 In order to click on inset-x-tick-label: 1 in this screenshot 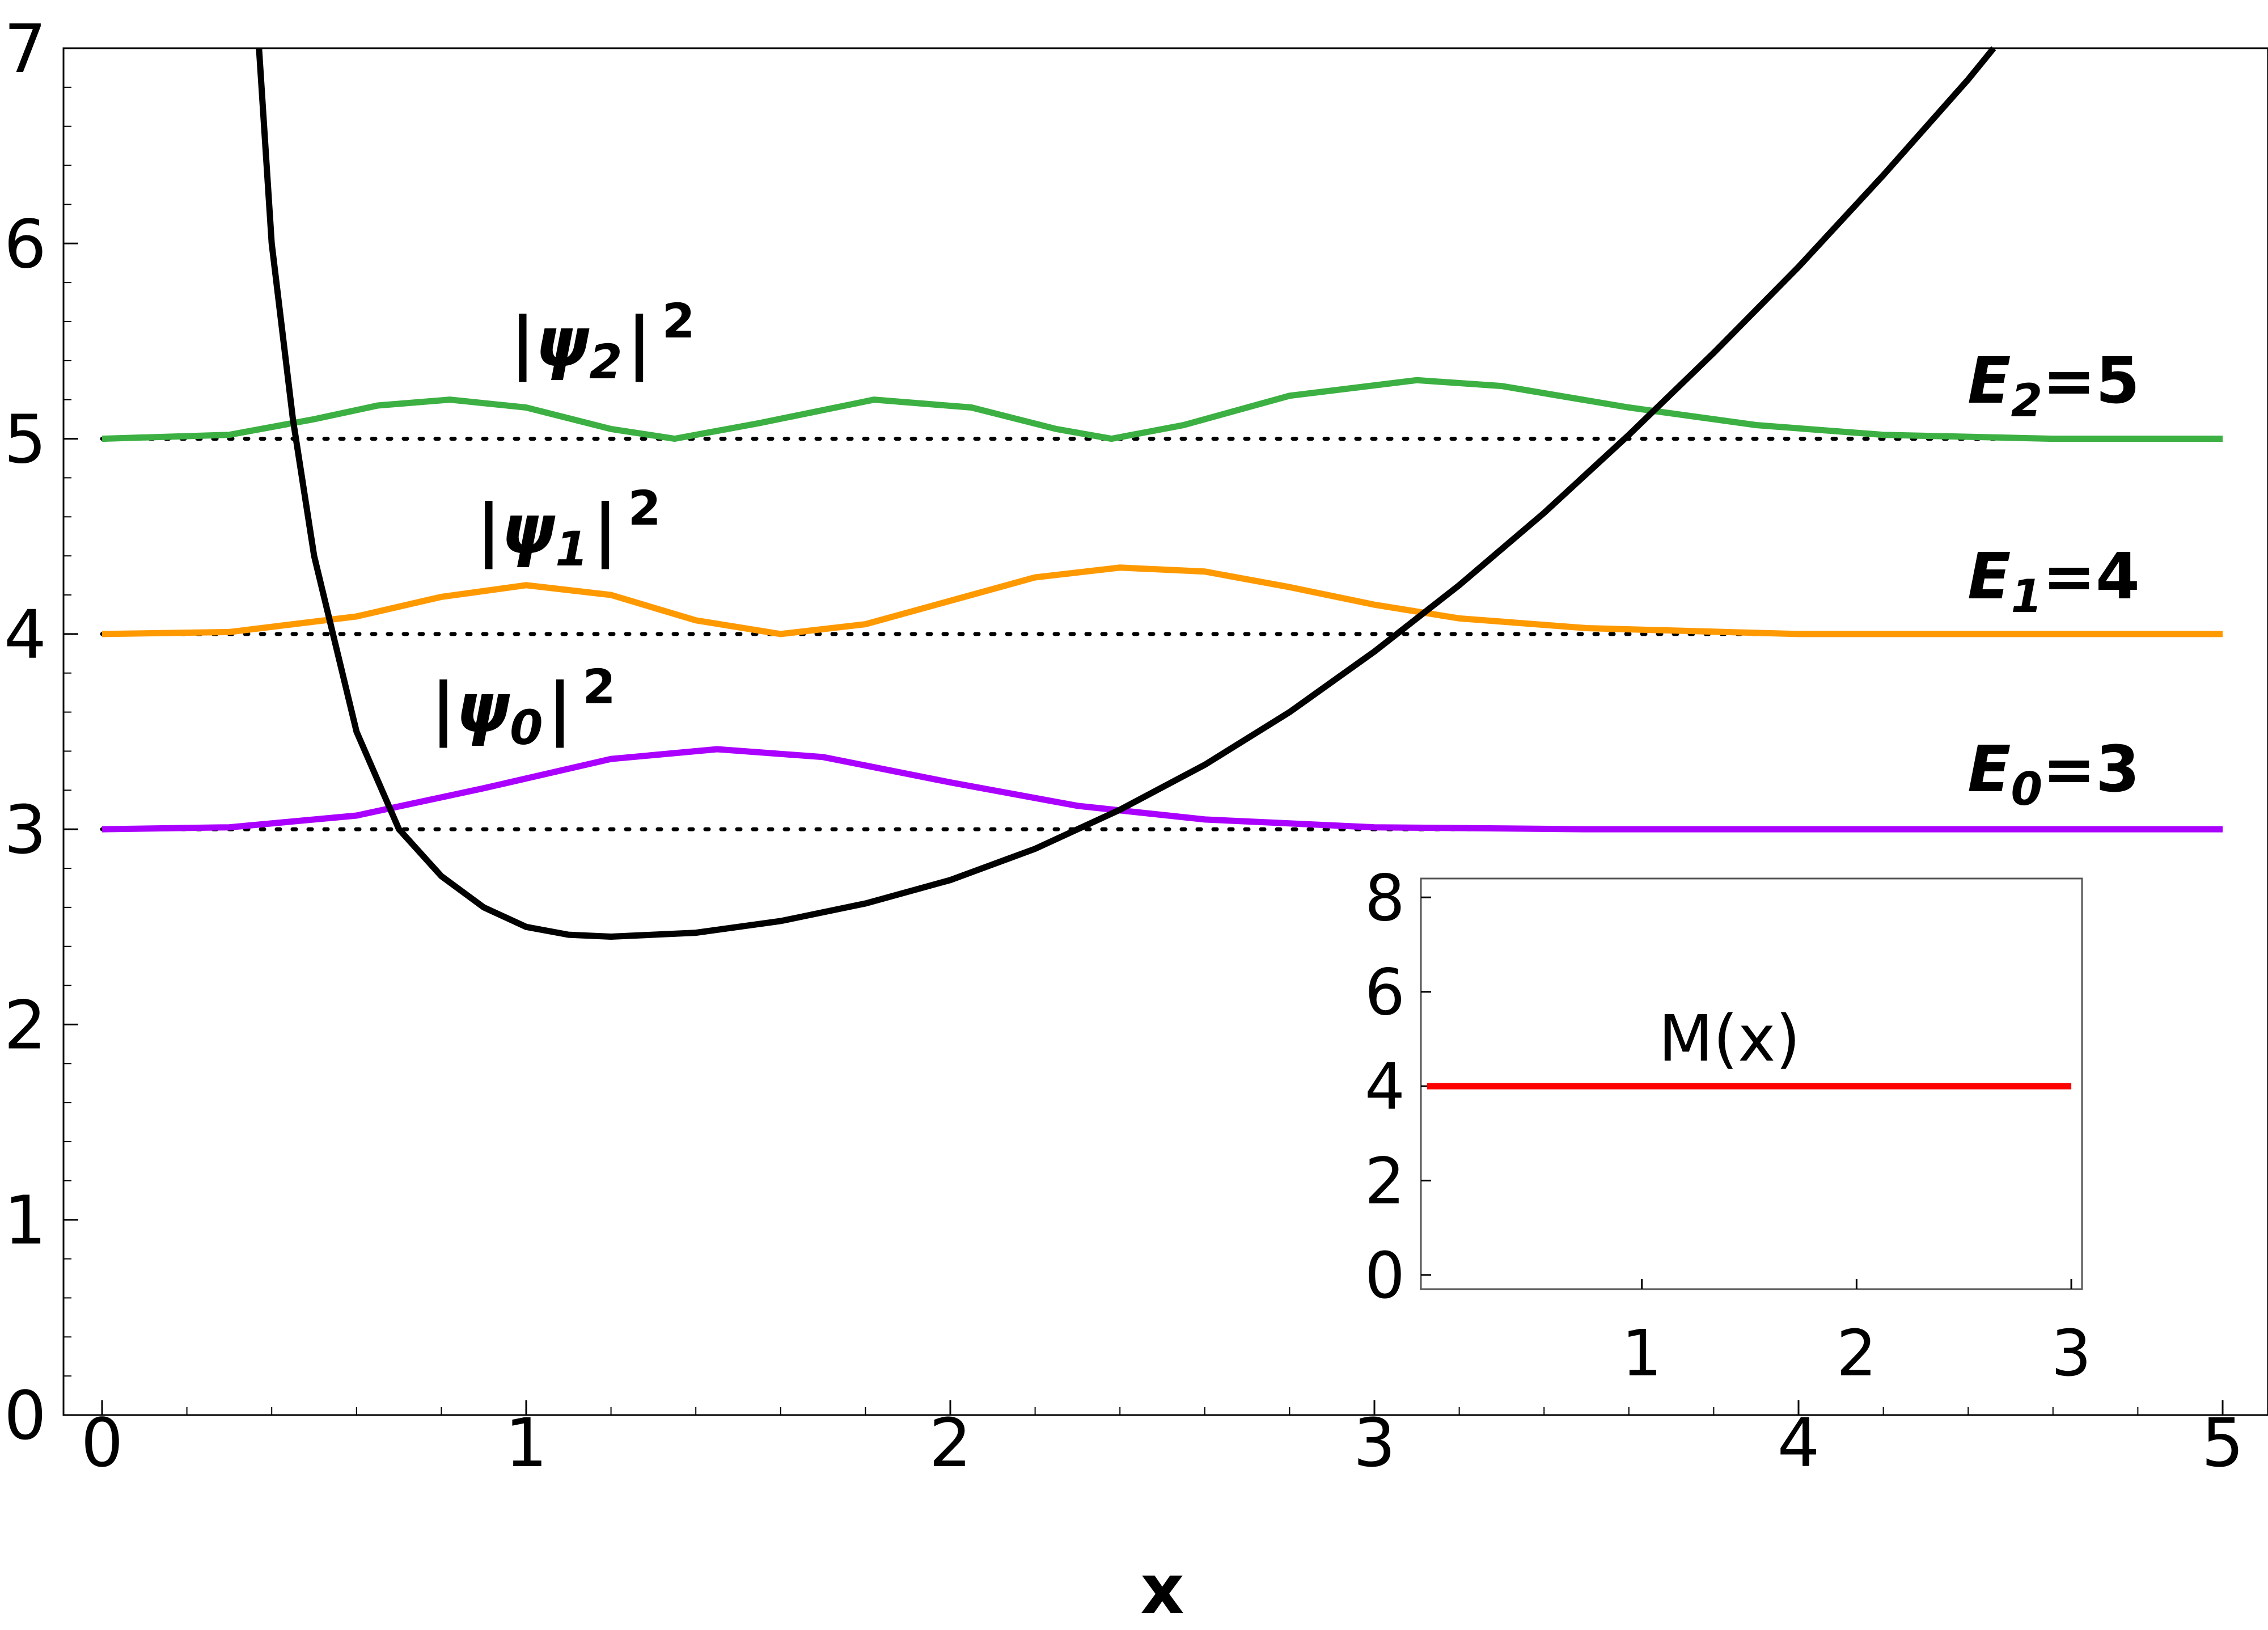, I will do `click(1642, 1354)`.